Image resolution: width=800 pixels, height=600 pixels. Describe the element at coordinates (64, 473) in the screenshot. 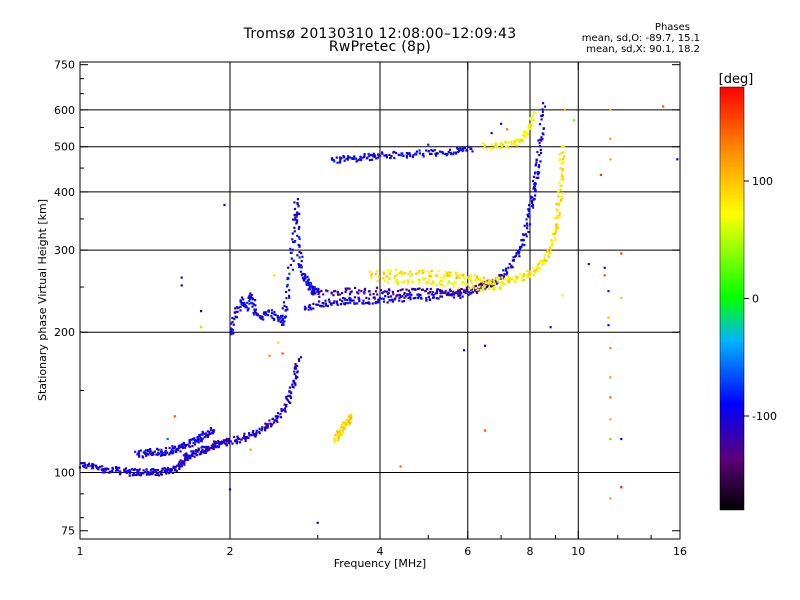

I see `y-tick-label: 100` at that location.